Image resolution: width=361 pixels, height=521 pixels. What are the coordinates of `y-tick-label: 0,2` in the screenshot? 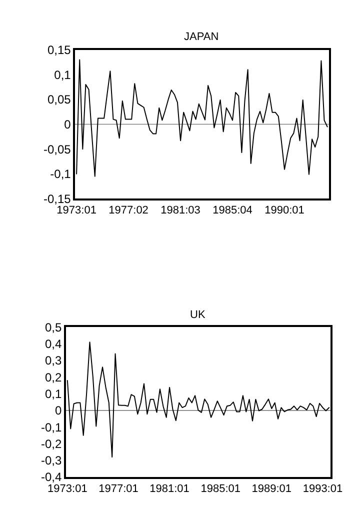 It's located at (53, 377).